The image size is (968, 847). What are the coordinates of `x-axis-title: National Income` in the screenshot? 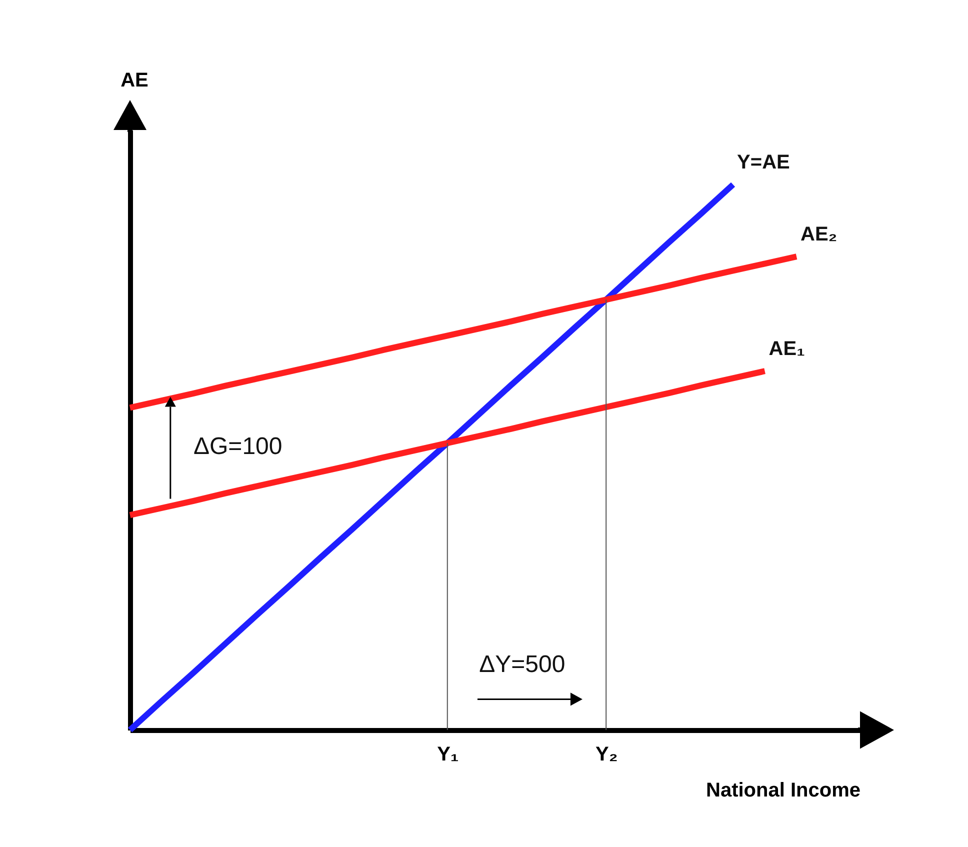 It's located at (783, 791).